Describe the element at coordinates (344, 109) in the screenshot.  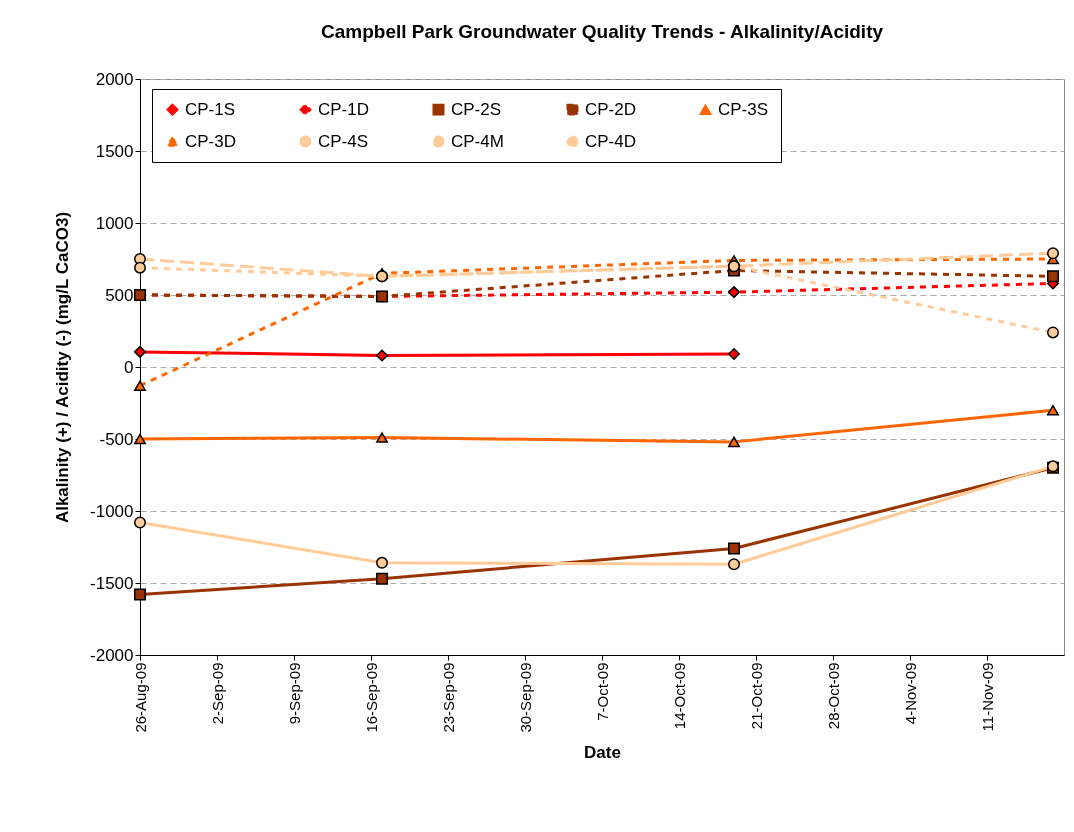
I see `legend-label: CP-1D` at that location.